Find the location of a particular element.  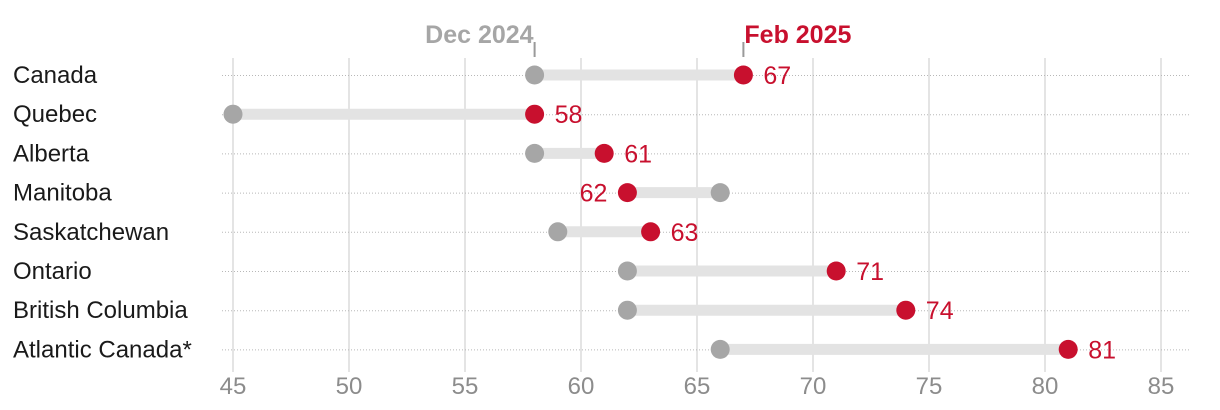

legend-label-feb-2025: Feb 2025 is located at coordinates (797, 35).